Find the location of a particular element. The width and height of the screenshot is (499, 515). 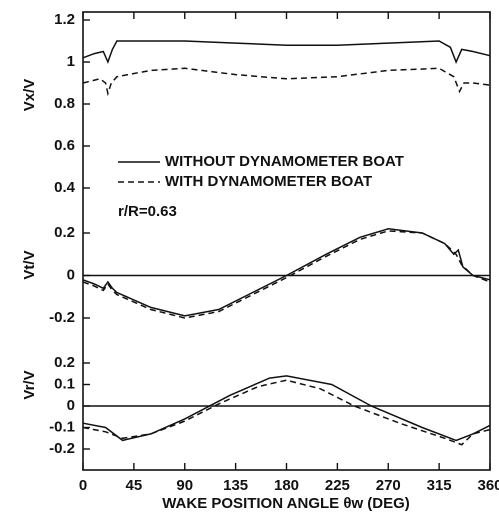

x-tick-label: 135 is located at coordinates (235, 485).